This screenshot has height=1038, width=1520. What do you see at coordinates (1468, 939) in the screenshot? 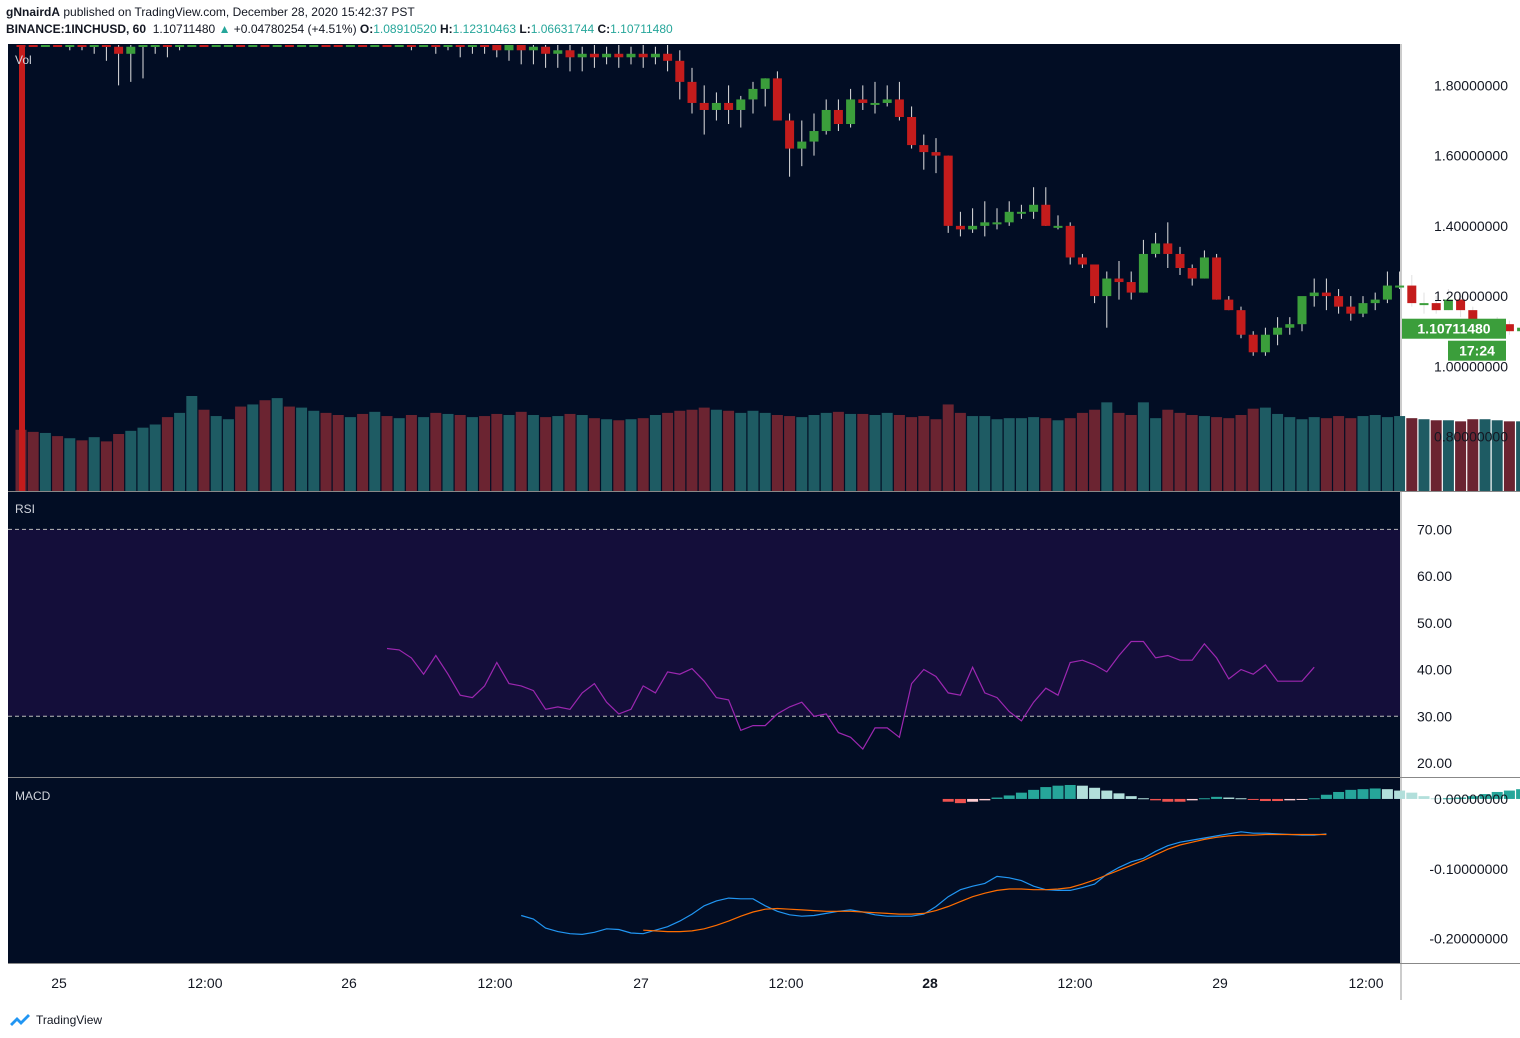
I see `macd-tick-label: -0.20000000` at bounding box center [1468, 939].